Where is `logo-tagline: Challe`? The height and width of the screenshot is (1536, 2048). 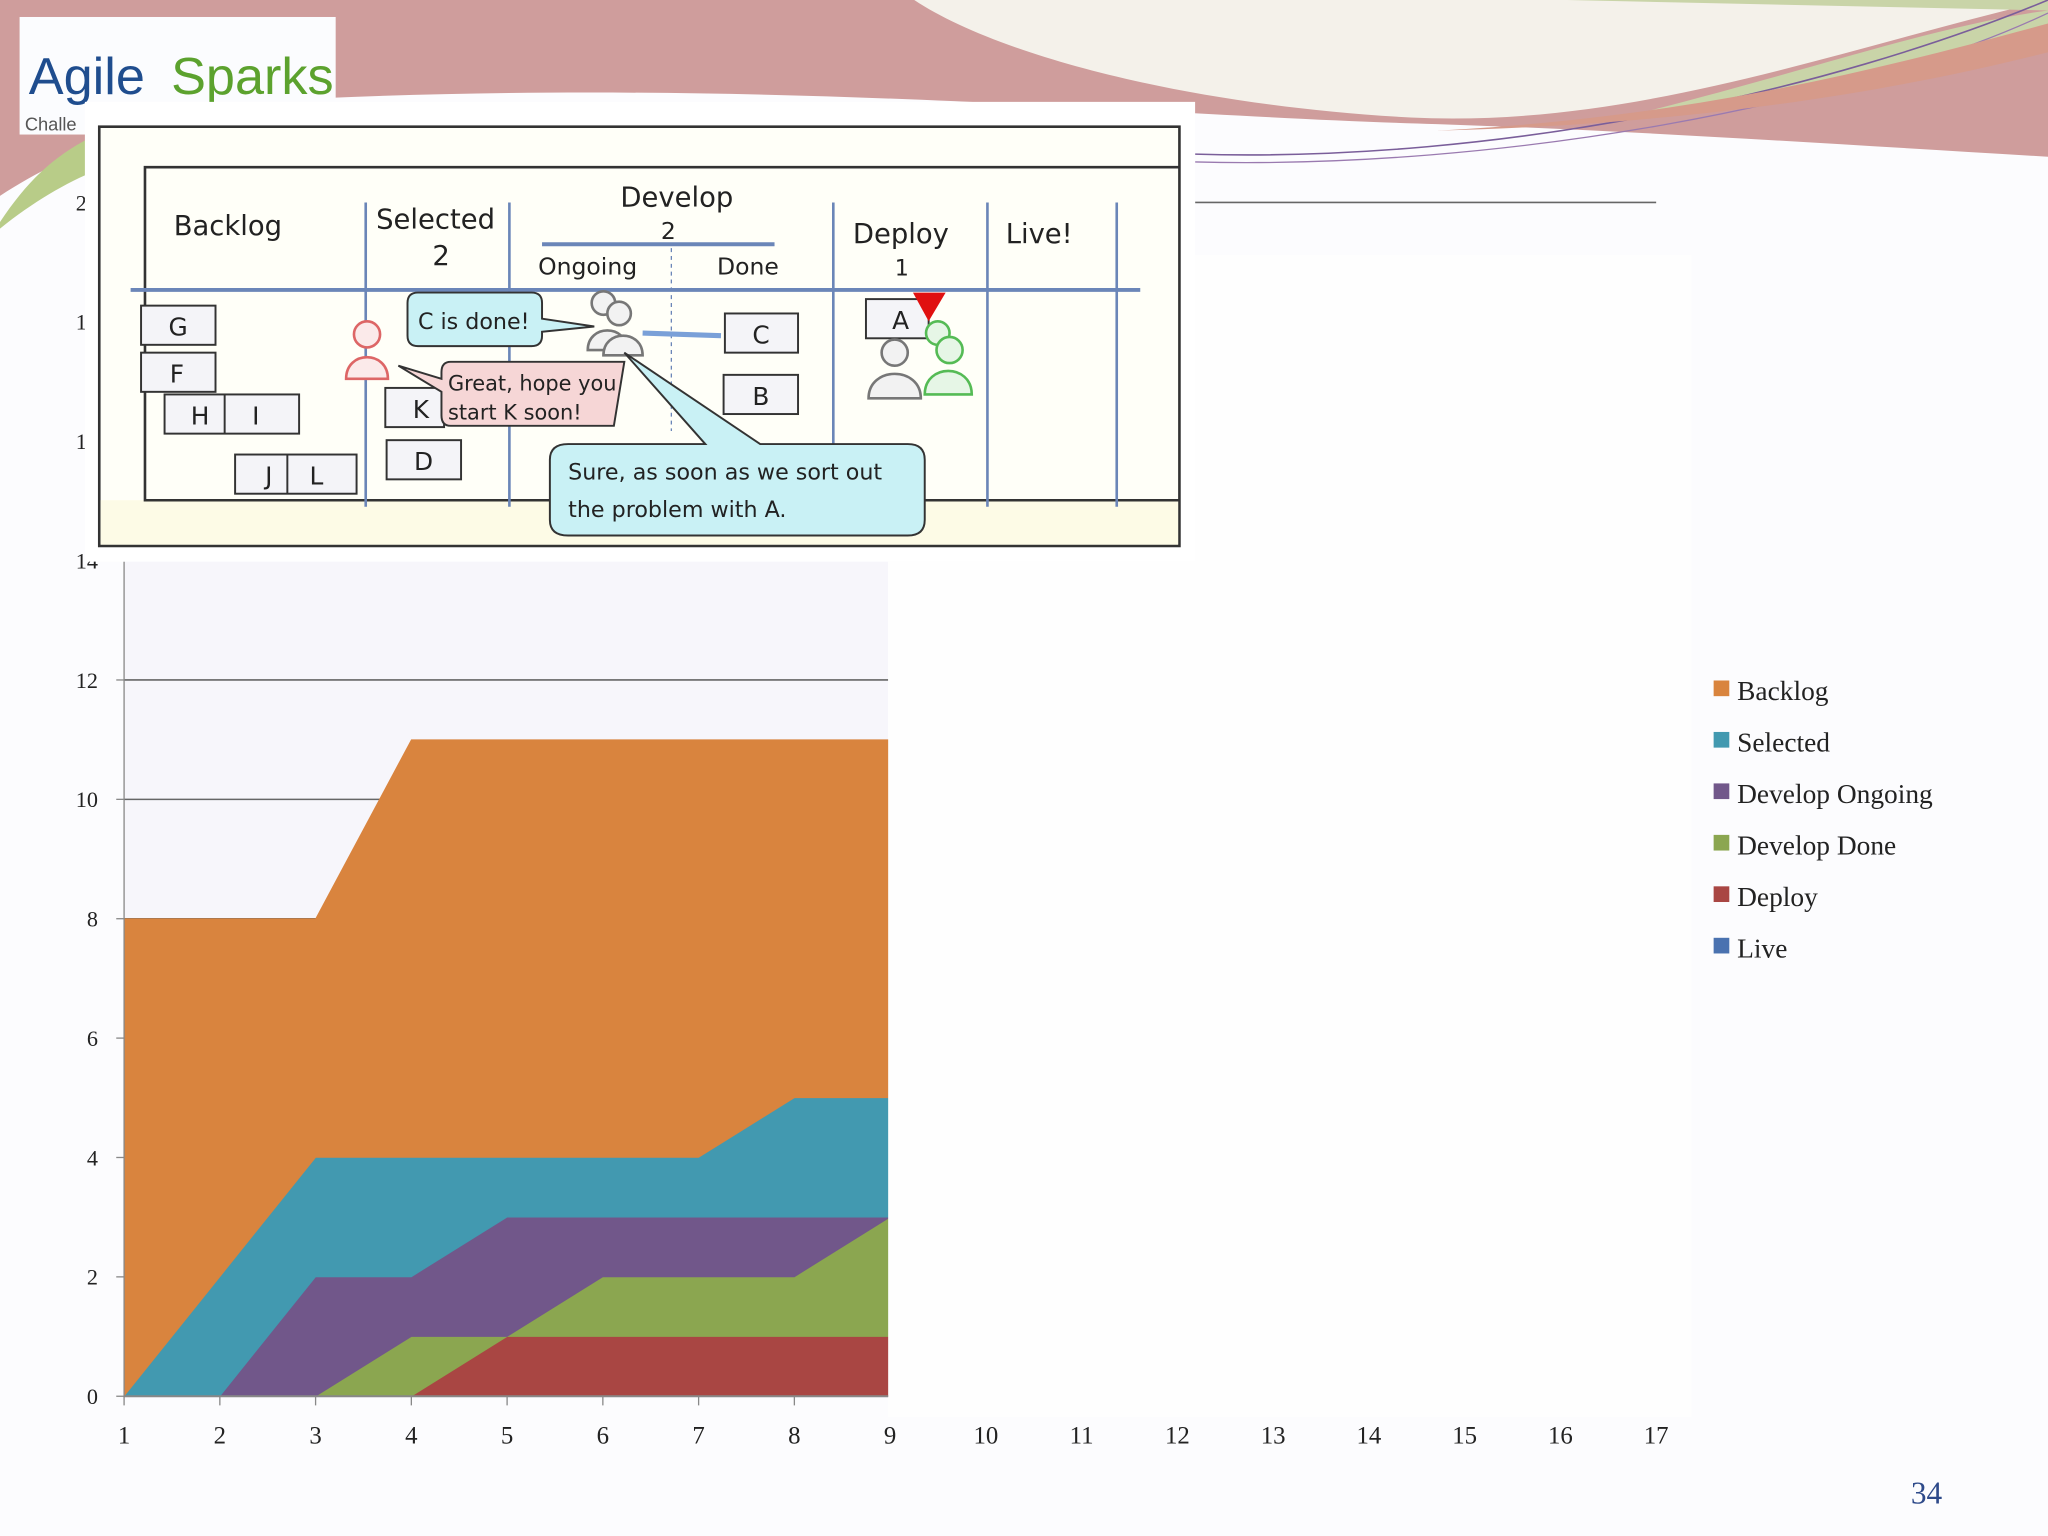 logo-tagline: Challe is located at coordinates (51, 124).